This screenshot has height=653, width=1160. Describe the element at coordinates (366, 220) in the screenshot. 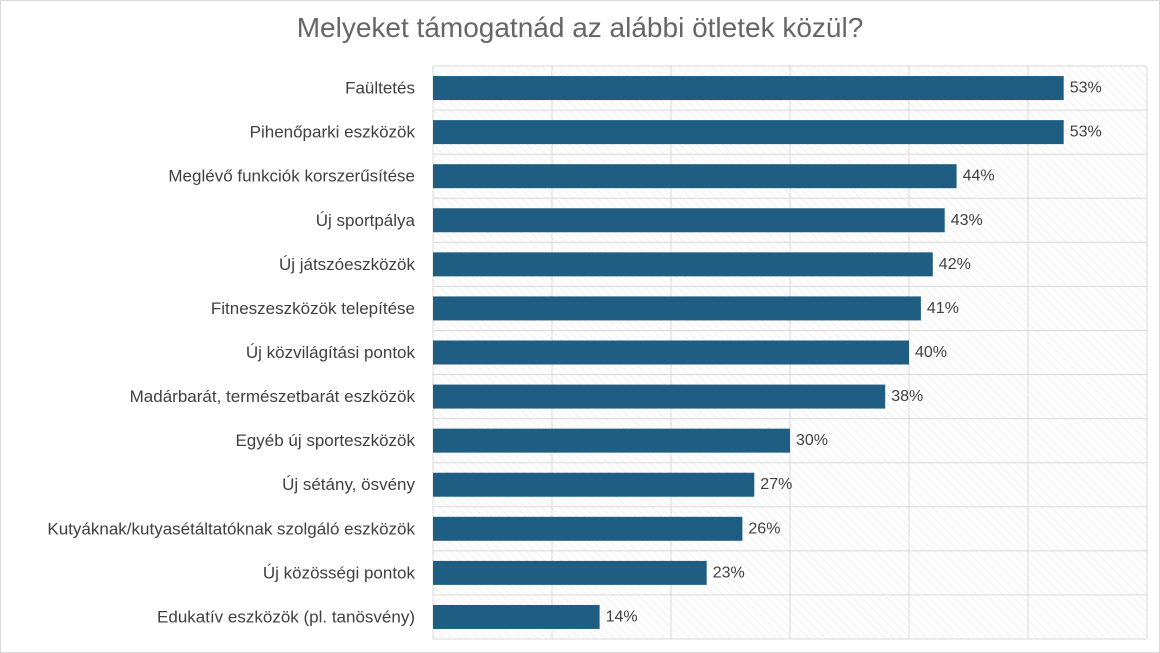

I see `category-label: Új sportpálya` at that location.